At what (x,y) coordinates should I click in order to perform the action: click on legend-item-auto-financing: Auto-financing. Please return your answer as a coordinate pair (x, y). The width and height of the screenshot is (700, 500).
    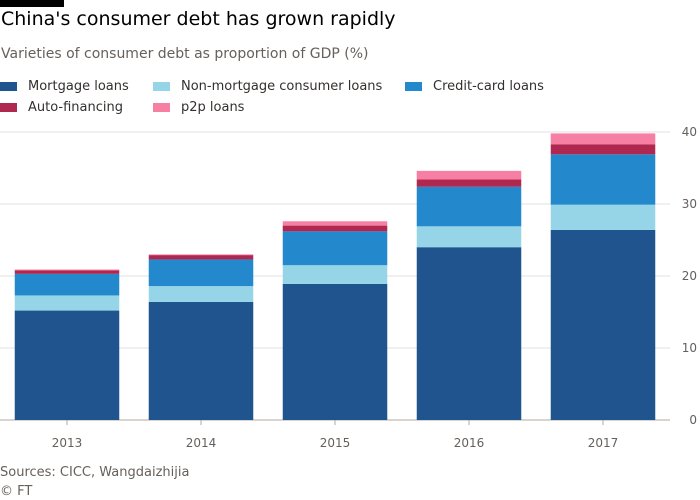
    Looking at the image, I should click on (61, 107).